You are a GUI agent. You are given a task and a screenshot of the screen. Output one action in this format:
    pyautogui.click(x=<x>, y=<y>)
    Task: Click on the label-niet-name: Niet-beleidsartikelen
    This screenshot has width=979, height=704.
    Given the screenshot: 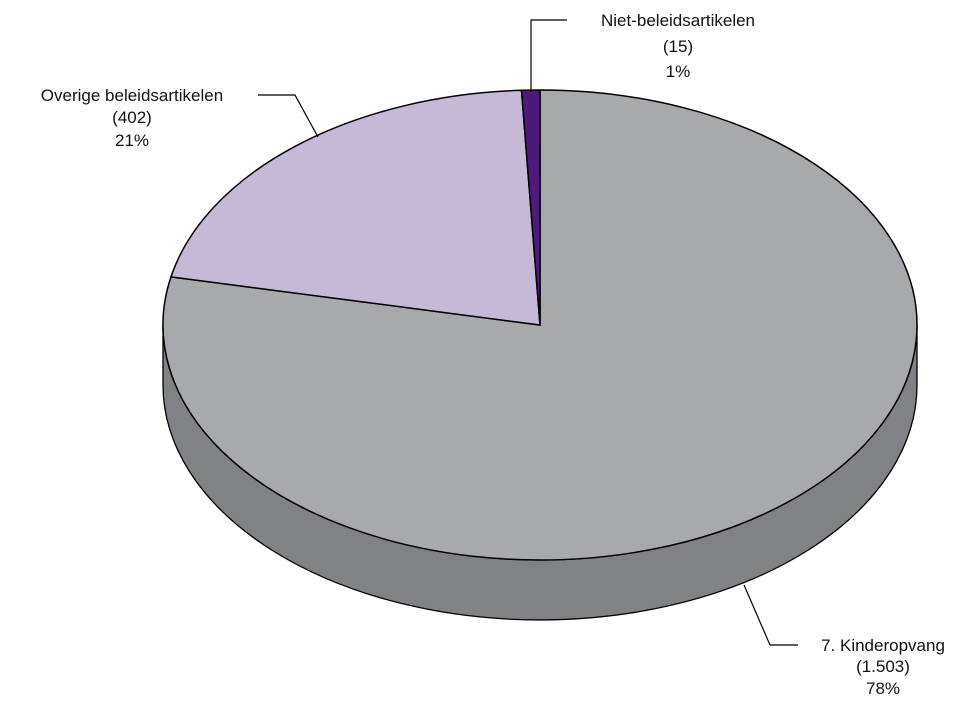 What is the action you would take?
    pyautogui.click(x=678, y=20)
    